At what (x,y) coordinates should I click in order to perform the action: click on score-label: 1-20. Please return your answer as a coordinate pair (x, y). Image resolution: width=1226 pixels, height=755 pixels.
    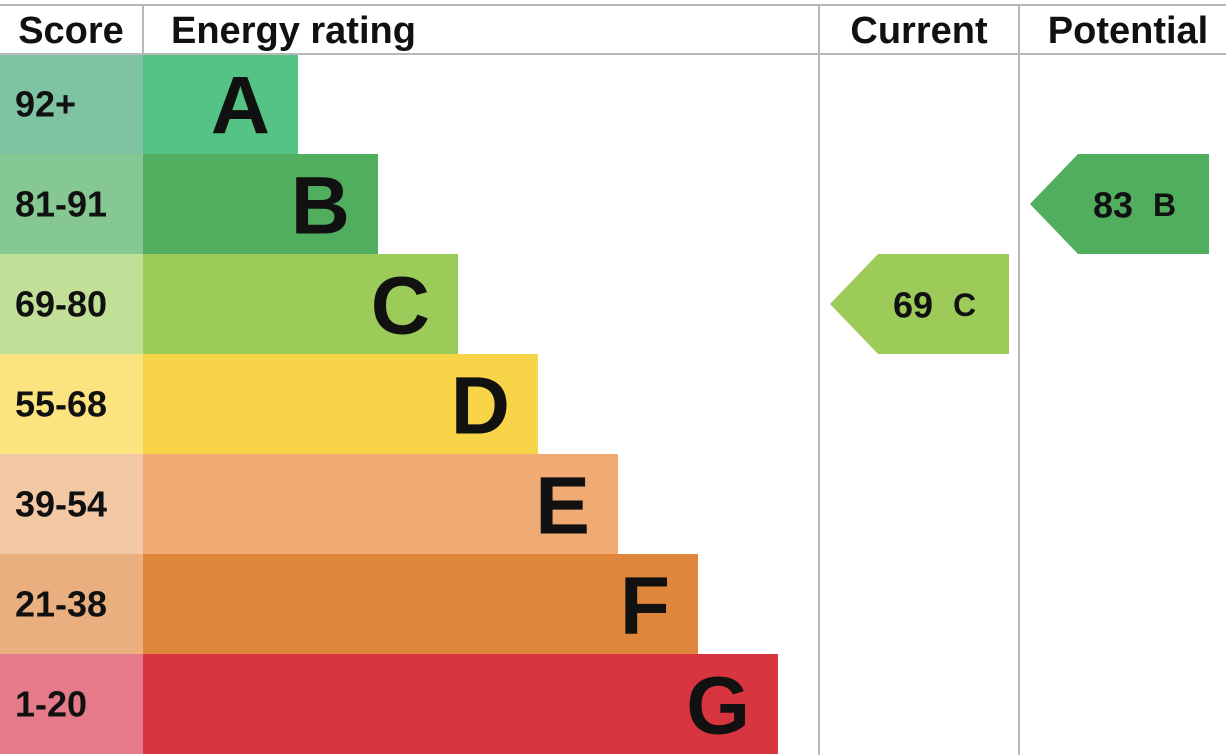
    Looking at the image, I should click on (51, 704).